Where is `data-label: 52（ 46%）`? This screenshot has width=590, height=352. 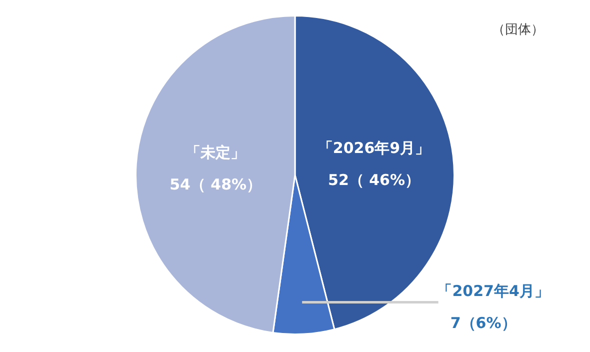
data-label: 52（ 46%） is located at coordinates (374, 179).